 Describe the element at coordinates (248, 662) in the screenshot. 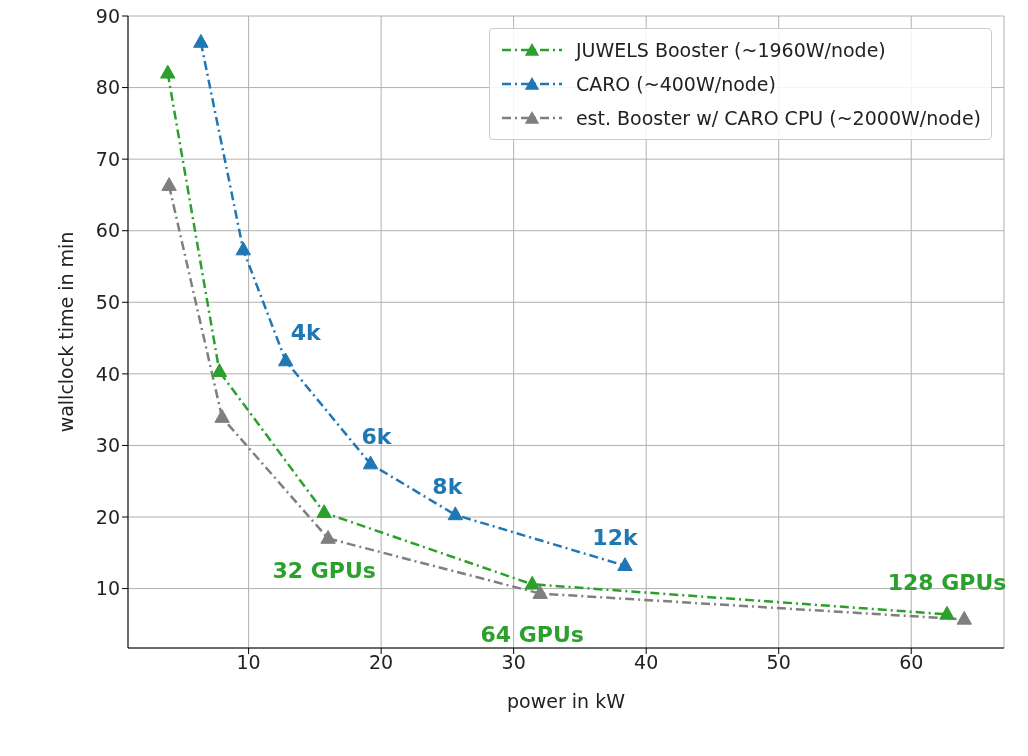

I see `x-tick-label: 10` at that location.